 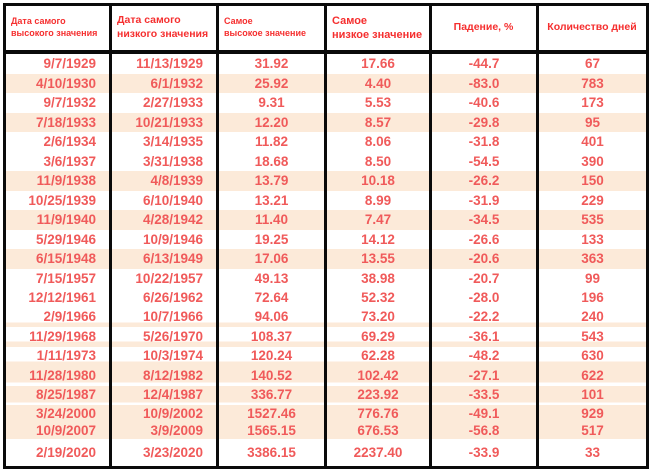 I want to click on table-cell: 622, so click(x=592, y=376).